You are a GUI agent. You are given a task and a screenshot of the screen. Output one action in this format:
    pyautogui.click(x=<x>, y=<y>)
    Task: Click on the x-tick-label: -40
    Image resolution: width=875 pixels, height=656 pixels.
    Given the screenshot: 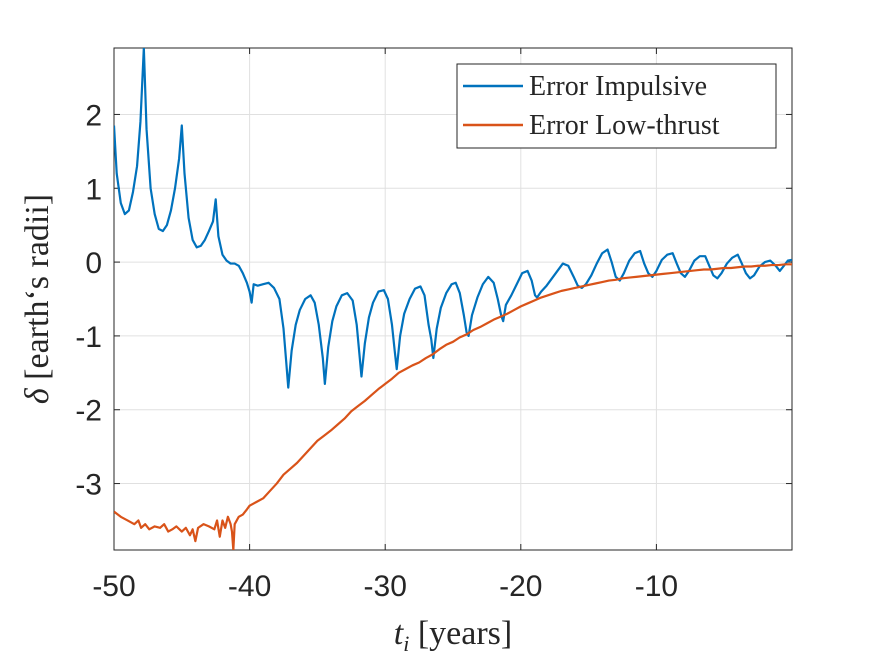 What is the action you would take?
    pyautogui.click(x=249, y=586)
    